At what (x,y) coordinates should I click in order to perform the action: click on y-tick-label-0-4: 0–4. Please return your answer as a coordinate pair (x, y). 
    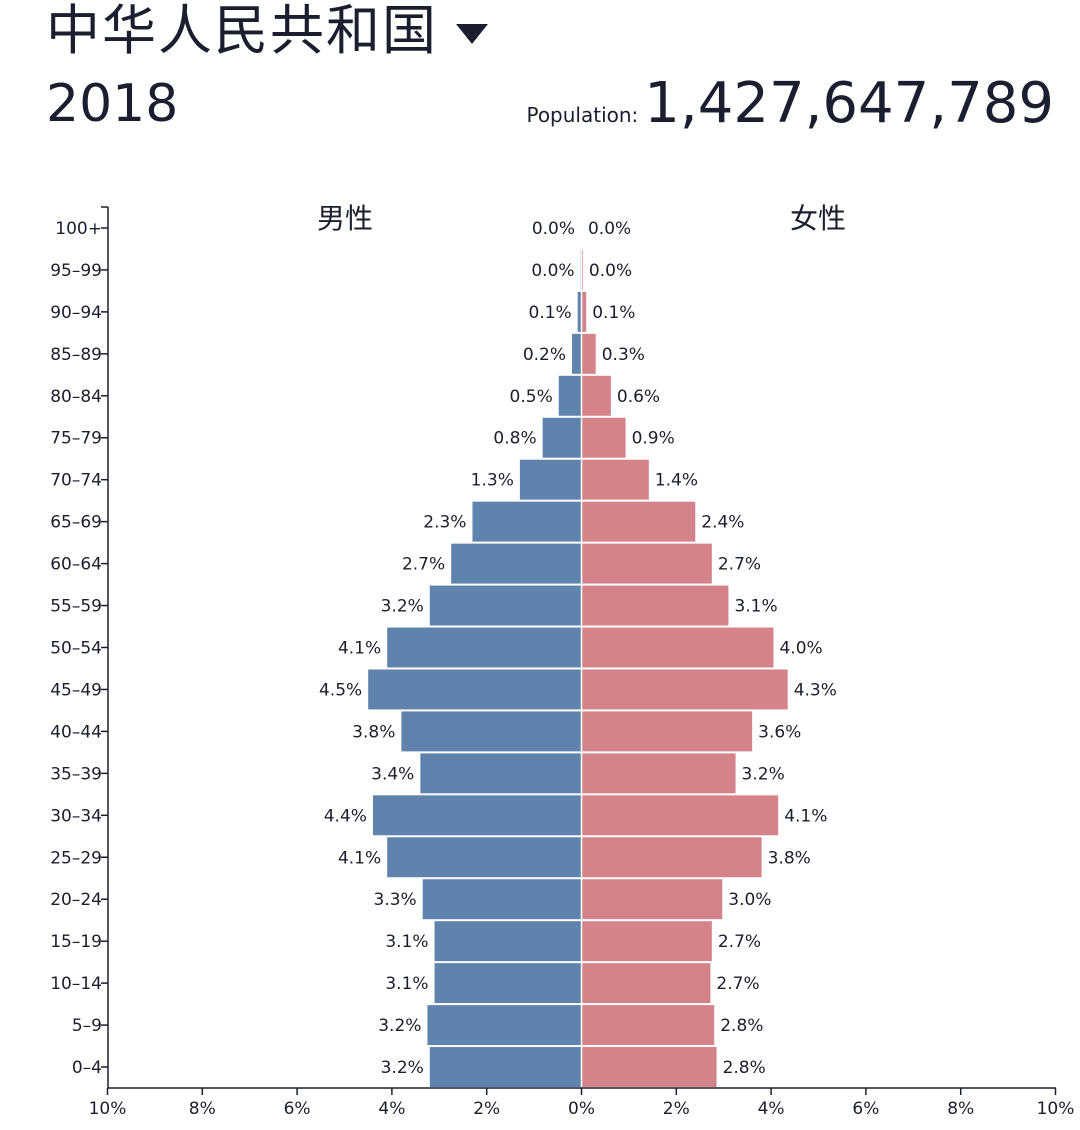
    Looking at the image, I should click on (87, 1068).